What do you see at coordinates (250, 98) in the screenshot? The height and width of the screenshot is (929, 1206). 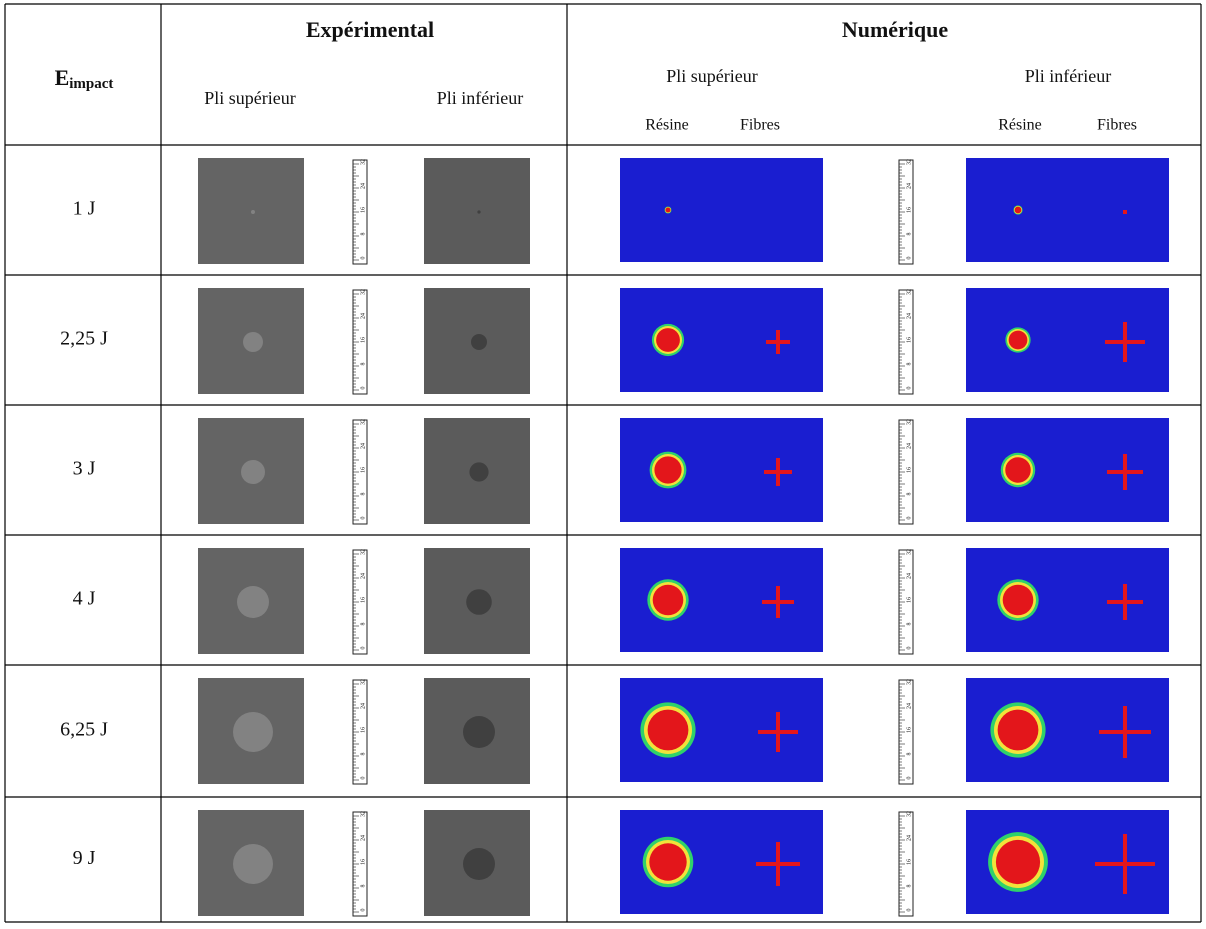 I see `exp-column: Pli supérieur` at bounding box center [250, 98].